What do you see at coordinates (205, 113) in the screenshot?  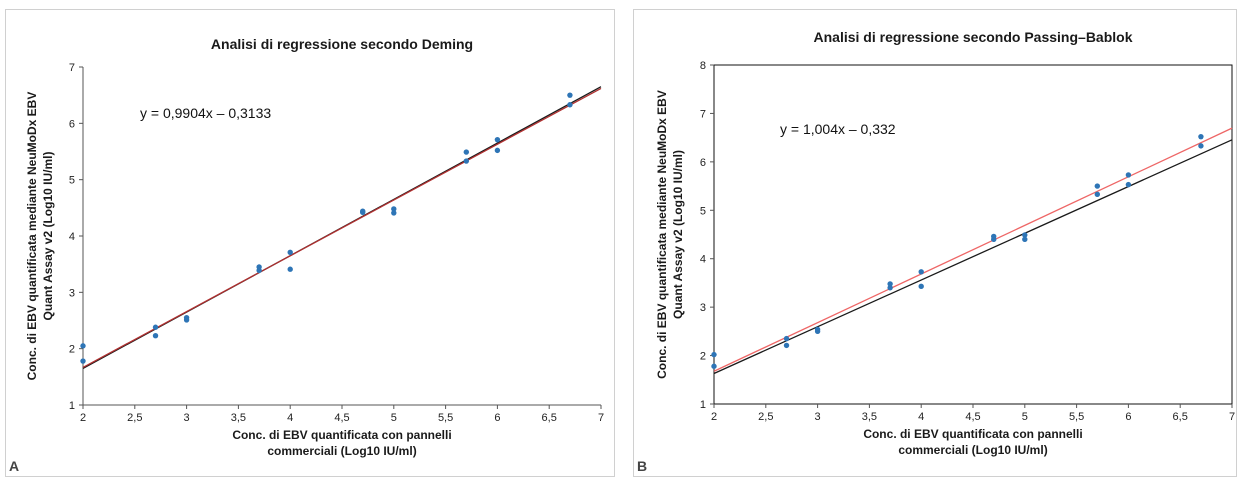 I see `regression-equation: y = 0,9904x – 0,3133` at bounding box center [205, 113].